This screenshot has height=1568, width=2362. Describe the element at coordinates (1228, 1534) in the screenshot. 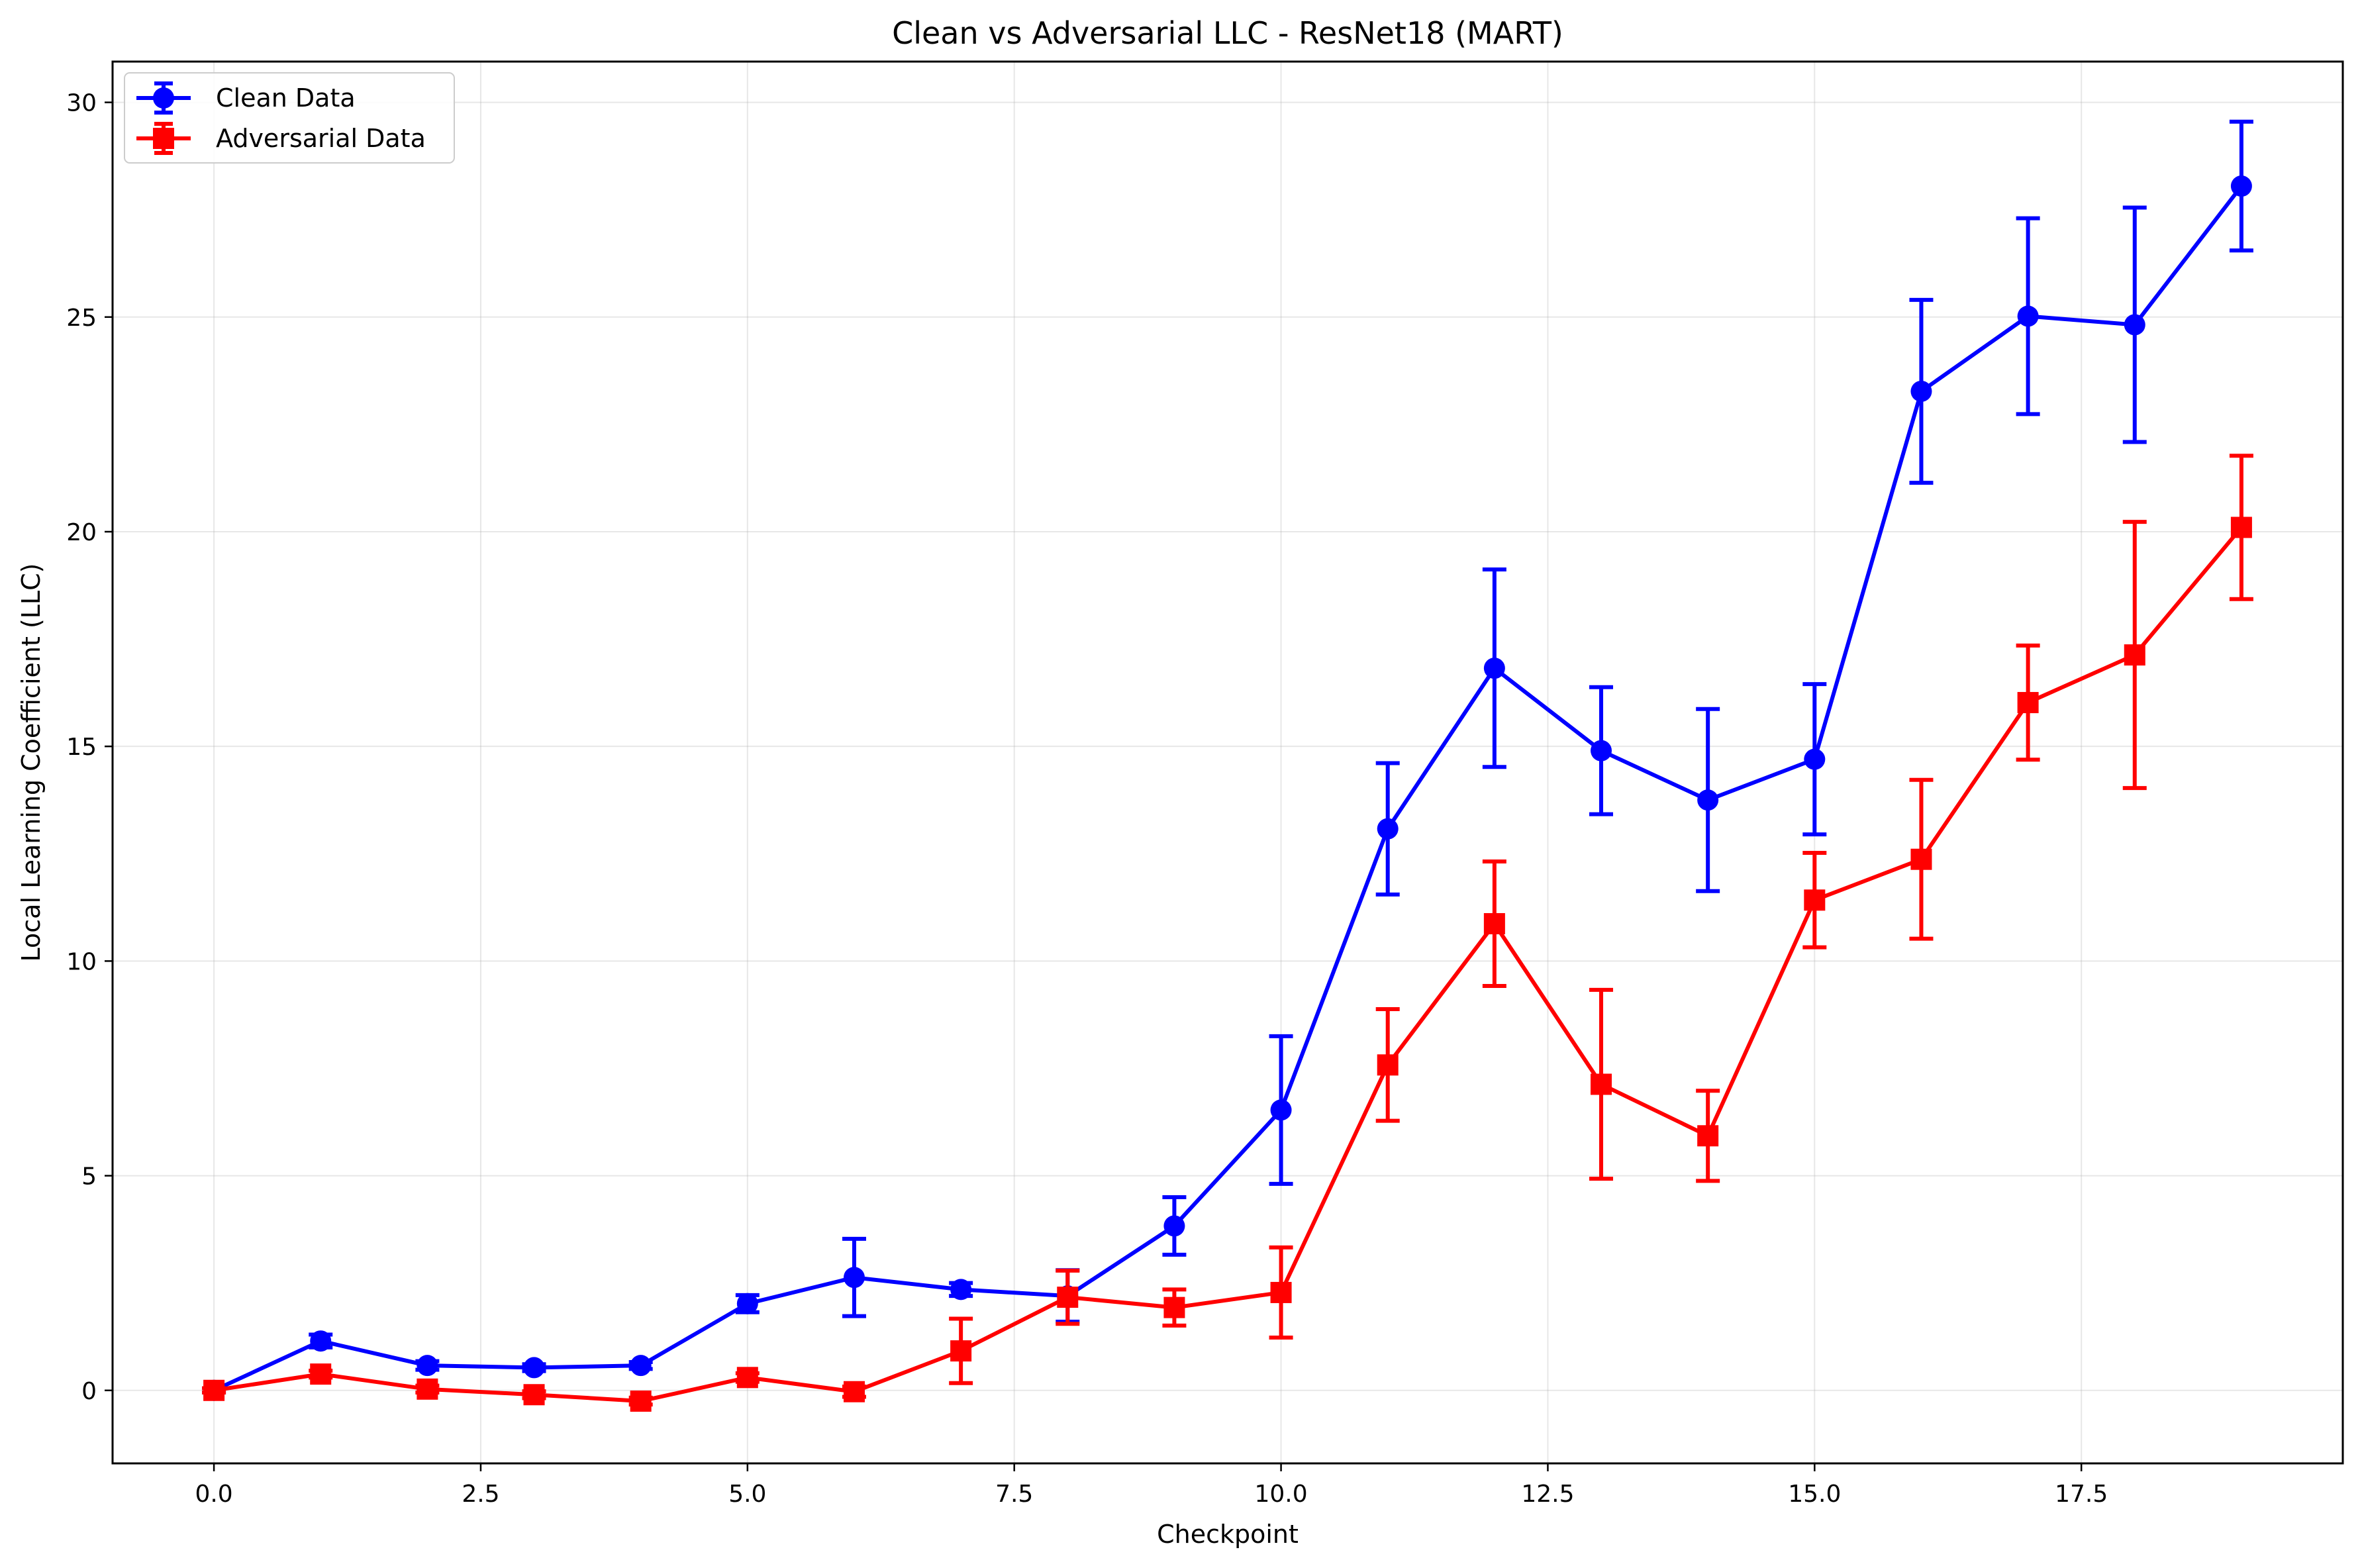

I see `x-axis-label: Checkpoint` at that location.